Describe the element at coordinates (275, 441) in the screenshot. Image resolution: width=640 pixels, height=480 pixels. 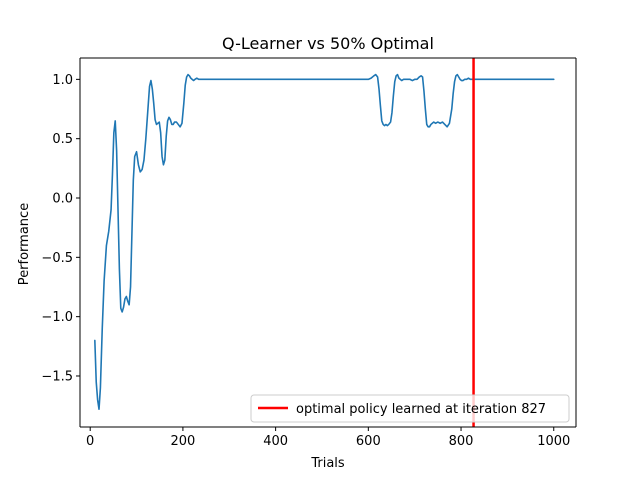
I see `x-tick-label: 400` at that location.